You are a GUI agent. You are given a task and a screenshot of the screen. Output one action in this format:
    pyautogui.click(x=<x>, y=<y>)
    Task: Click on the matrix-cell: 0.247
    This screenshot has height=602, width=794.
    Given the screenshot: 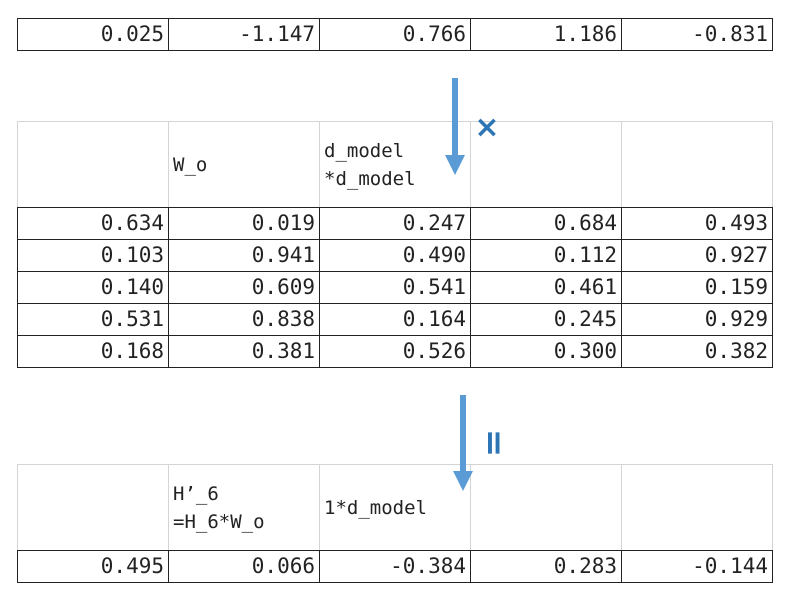 What is the action you would take?
    pyautogui.click(x=395, y=223)
    